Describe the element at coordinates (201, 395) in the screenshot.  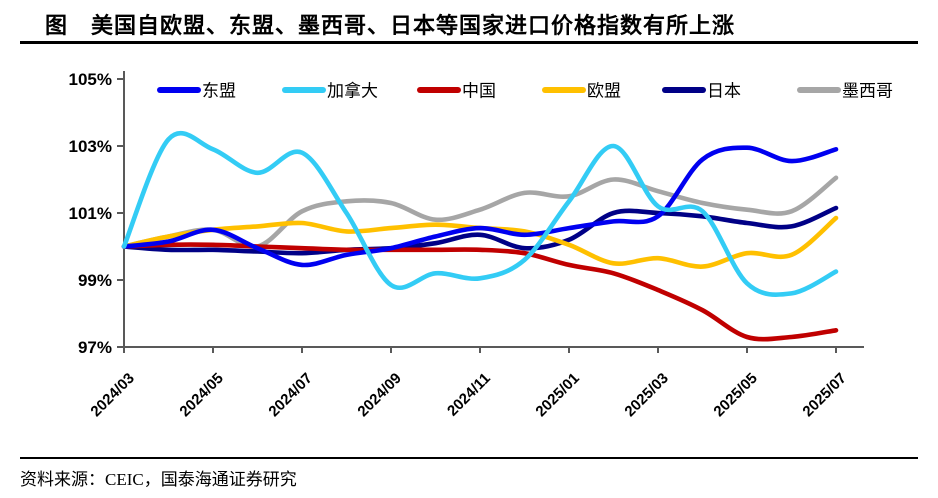
I see `x-tick-label: 2024/05` at that location.